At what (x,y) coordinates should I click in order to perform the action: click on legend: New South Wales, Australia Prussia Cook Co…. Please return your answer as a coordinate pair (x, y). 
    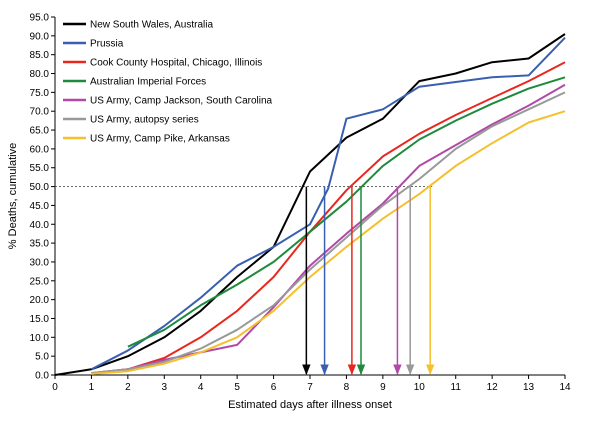
    Looking at the image, I should click on (168, 82).